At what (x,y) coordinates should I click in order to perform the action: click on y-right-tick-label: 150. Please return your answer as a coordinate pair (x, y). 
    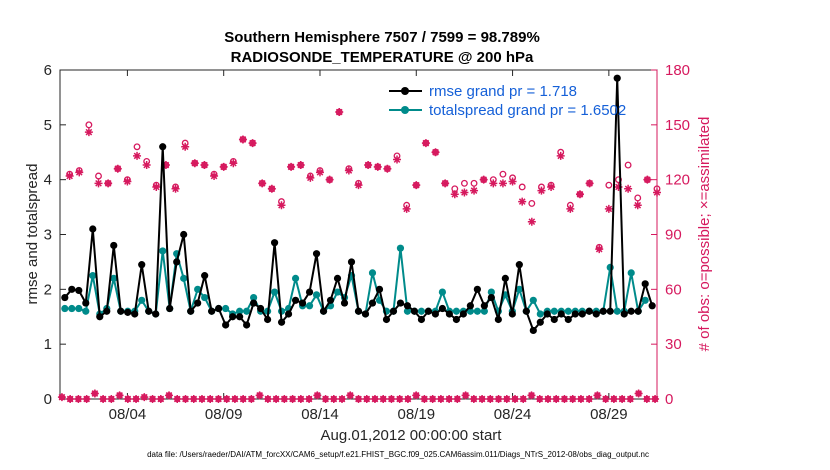
    Looking at the image, I should click on (677, 125).